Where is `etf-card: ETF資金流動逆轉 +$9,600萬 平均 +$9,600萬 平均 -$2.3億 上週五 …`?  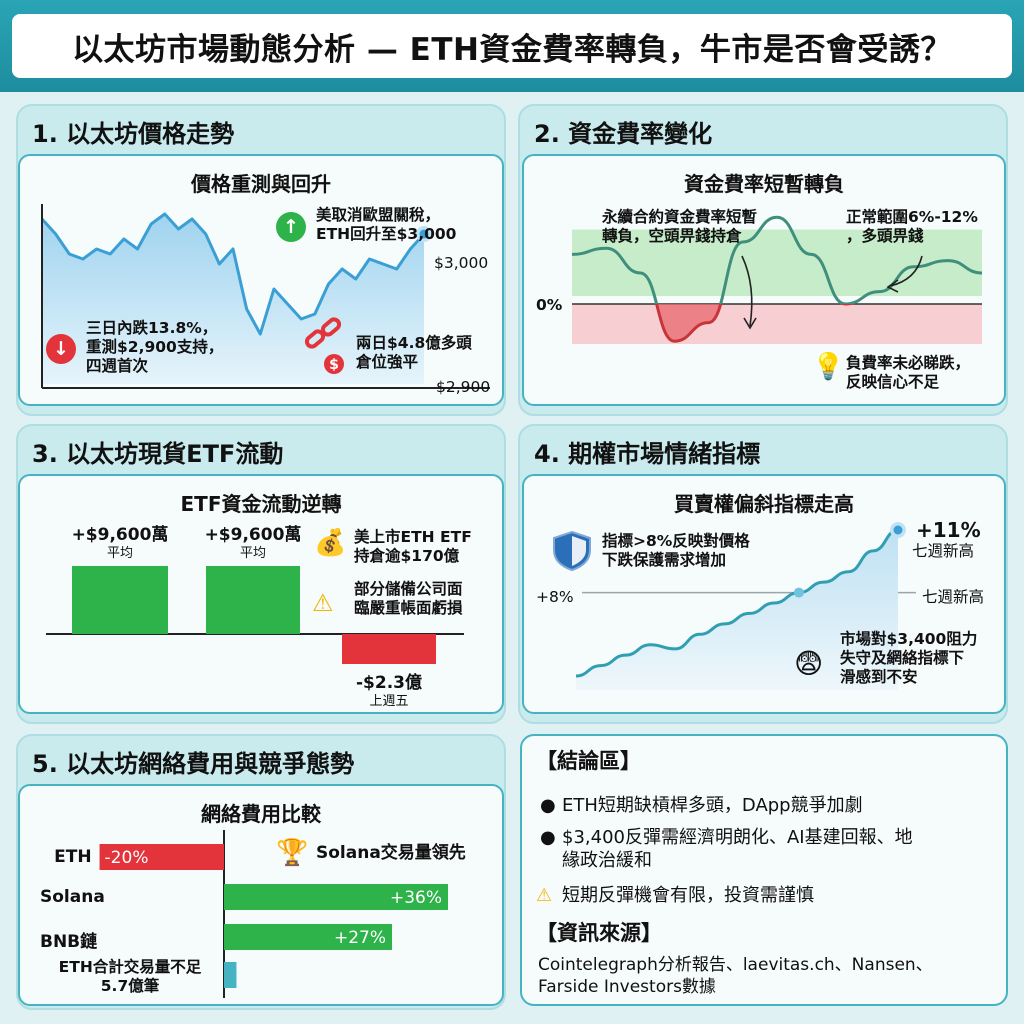
etf-card: ETF資金流動逆轉 +$9,600萬 平均 +$9,600萬 平均 -$2.3億 上週五 … is located at coordinates (261, 594).